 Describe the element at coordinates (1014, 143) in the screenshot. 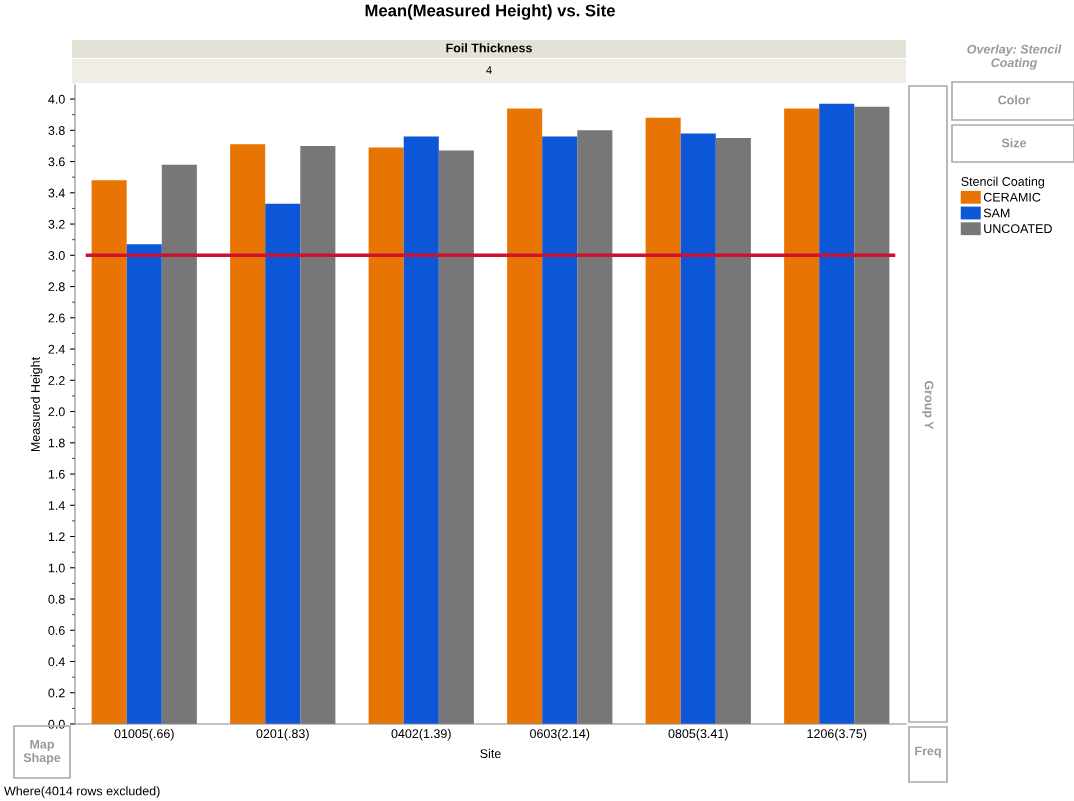

I see `text: Size` at that location.